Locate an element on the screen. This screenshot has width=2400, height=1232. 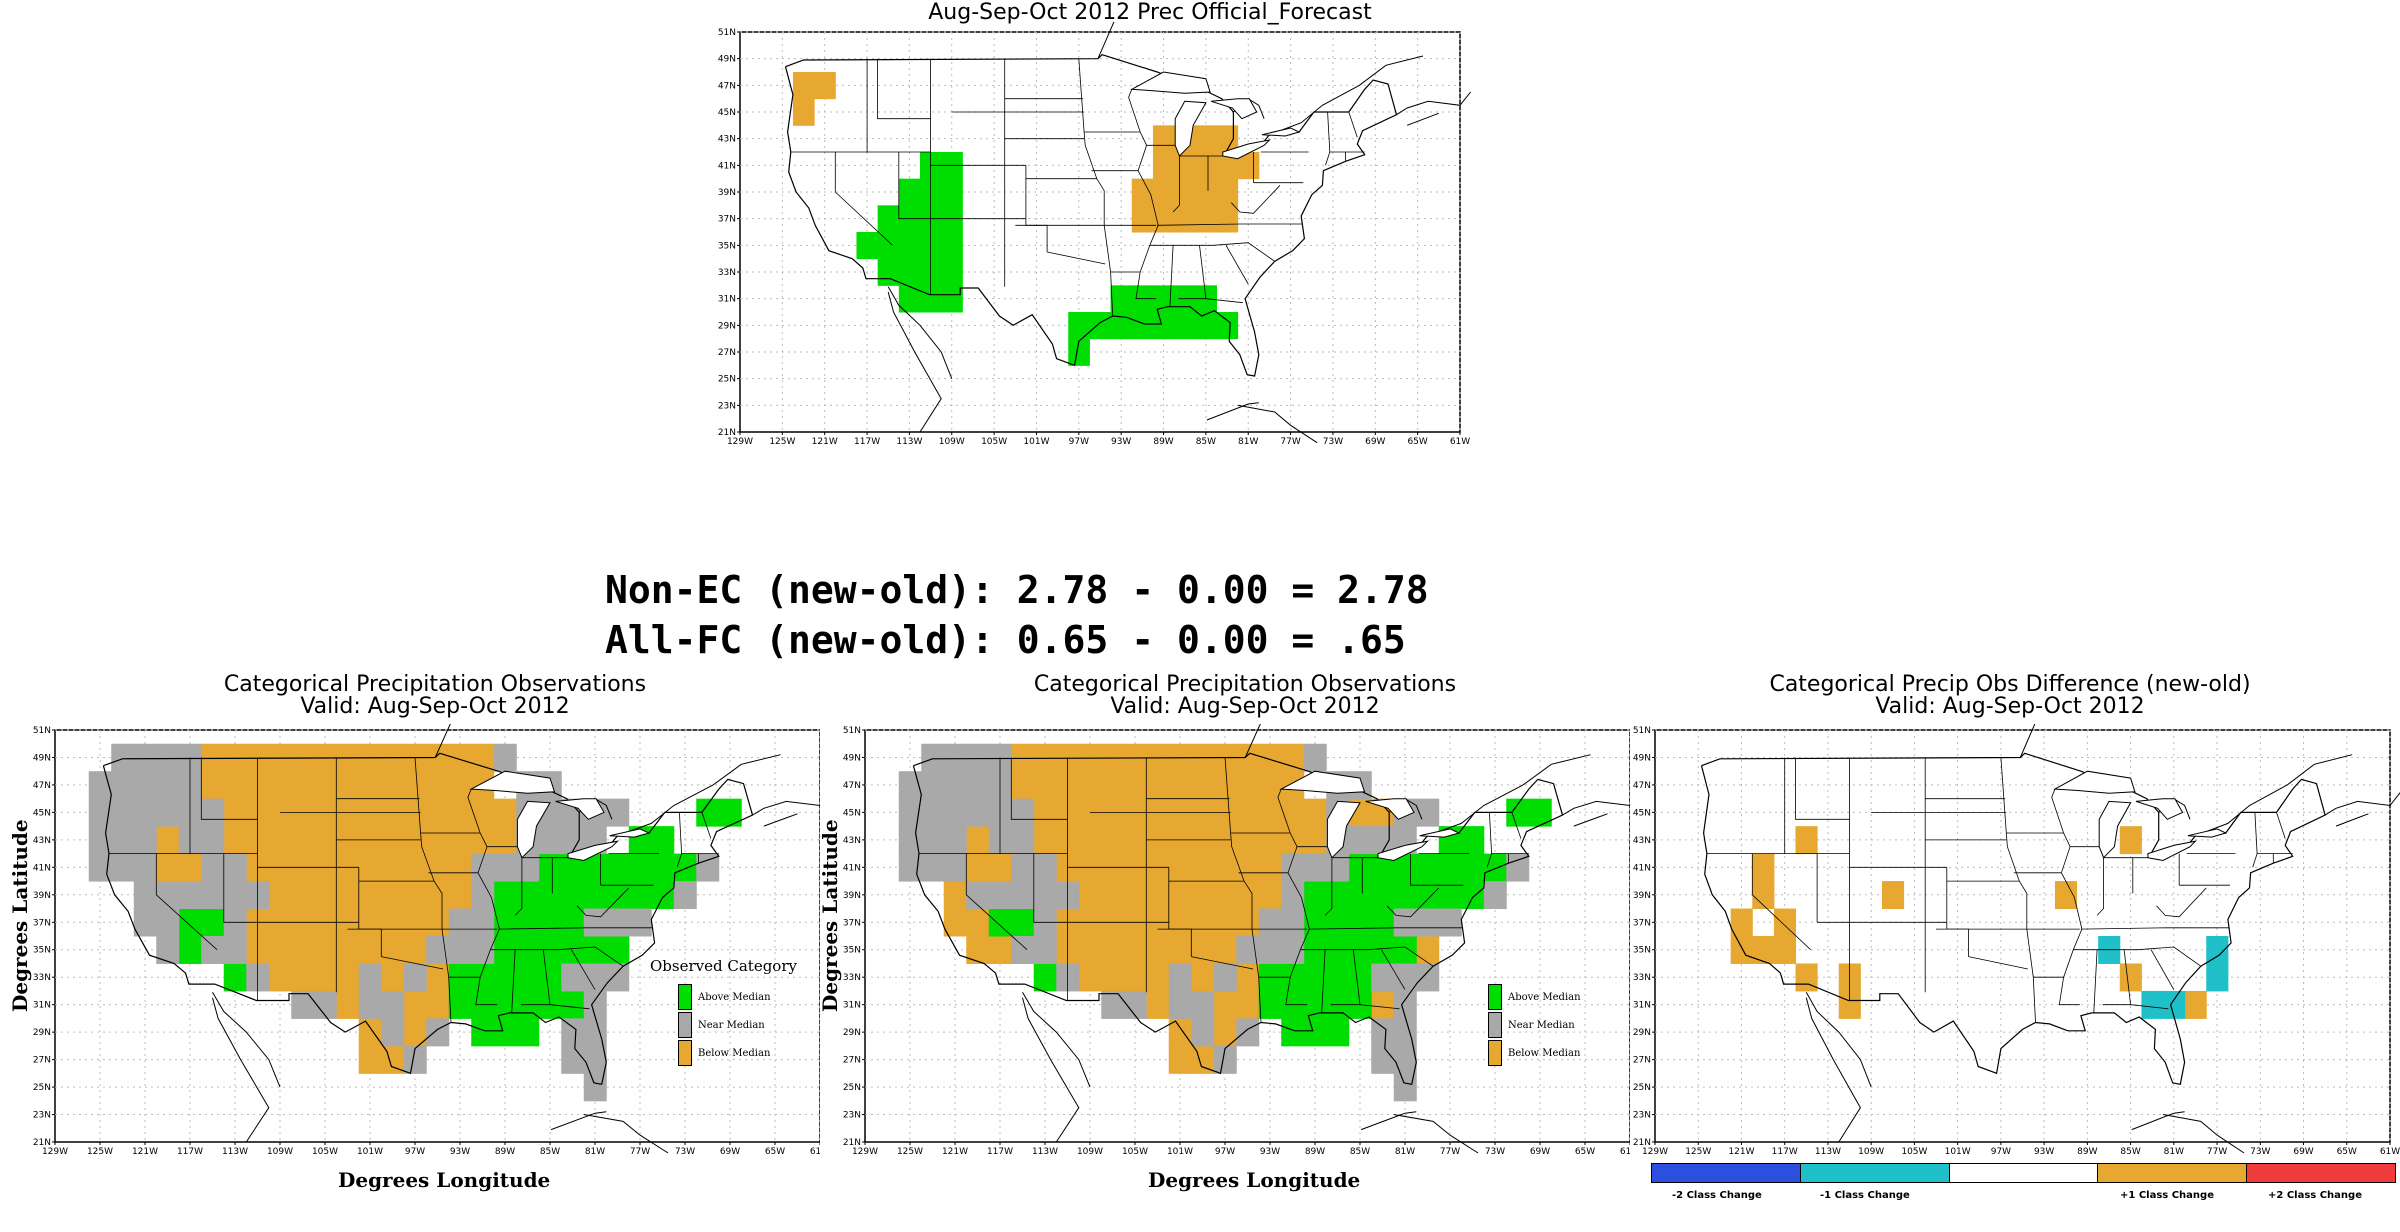
lat-tick-label: 51N is located at coordinates (42, 731).